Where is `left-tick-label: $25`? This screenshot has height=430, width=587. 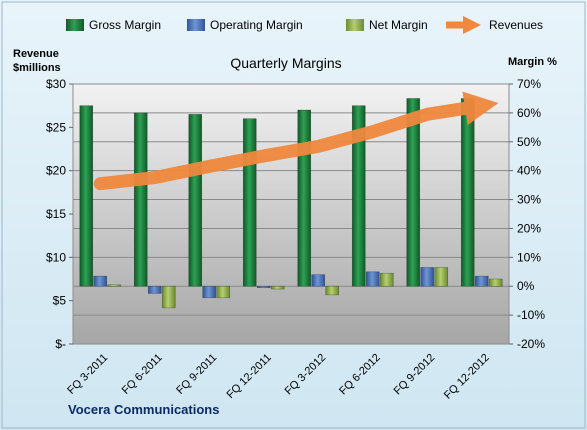 left-tick-label: $25 is located at coordinates (56, 127).